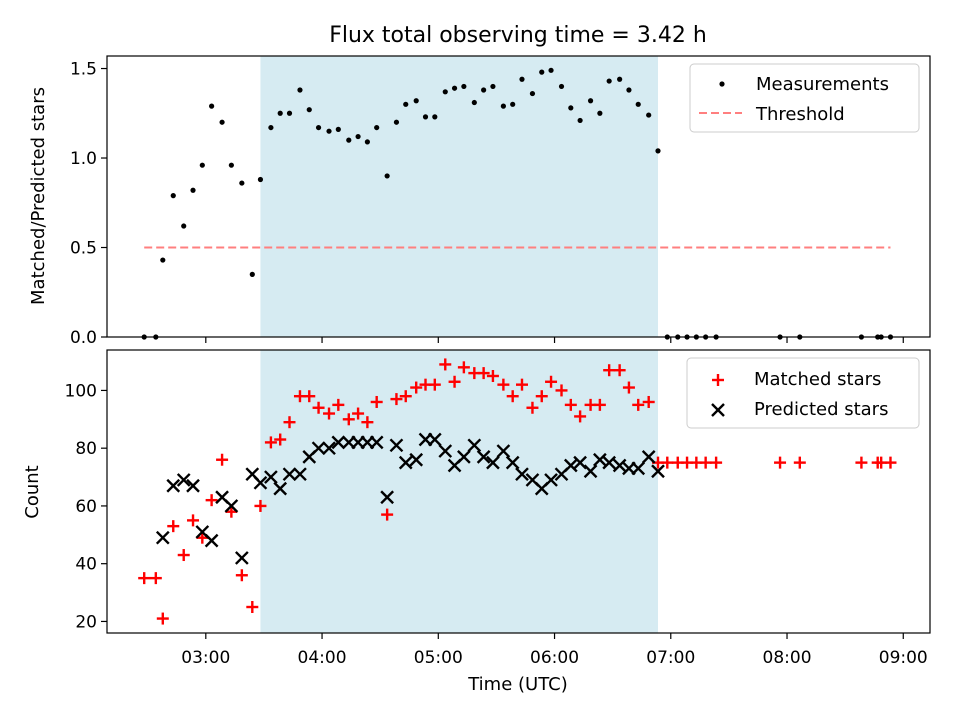 The height and width of the screenshot is (720, 960). I want to click on bottom-legend: Matched stars Predicted stars, so click(803, 393).